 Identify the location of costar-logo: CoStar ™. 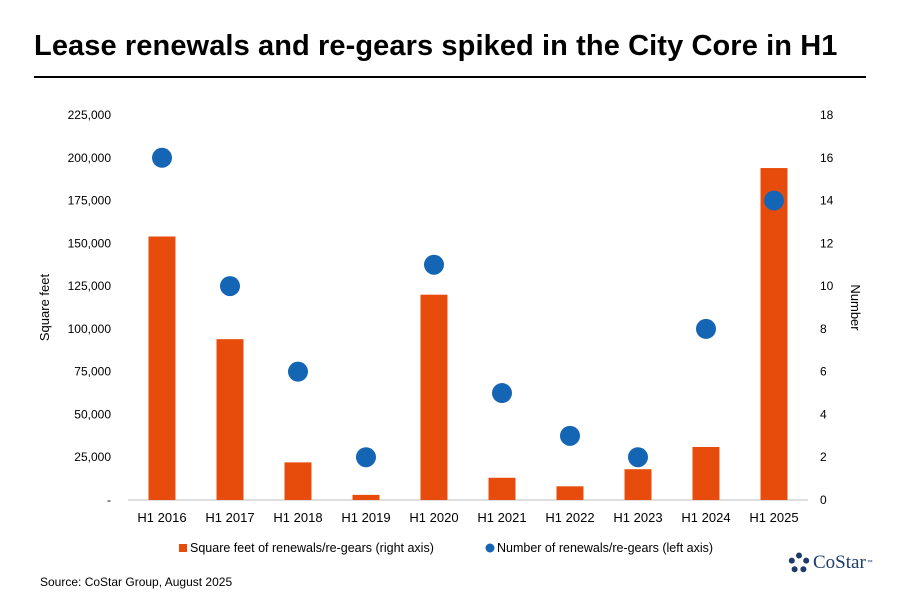
(830, 563).